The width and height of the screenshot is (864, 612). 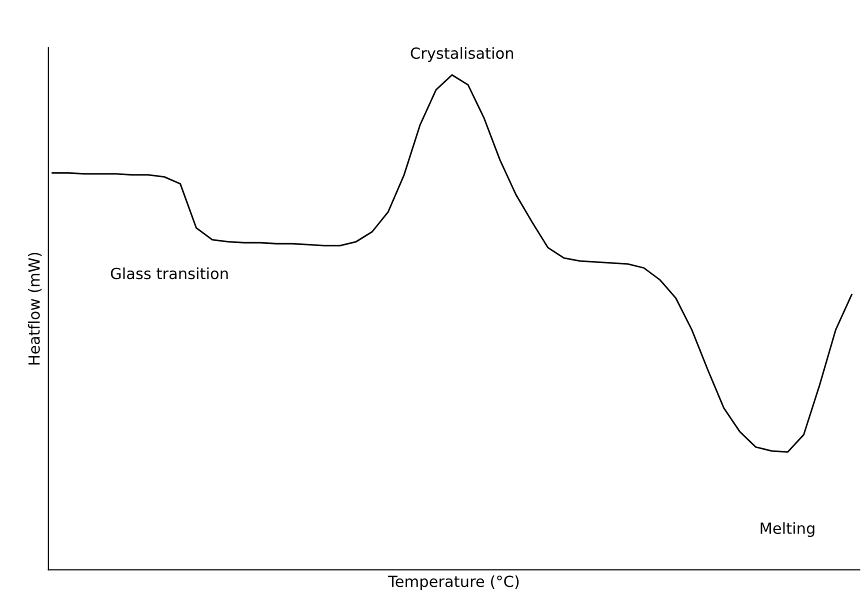 I want to click on annotation: Melting, so click(x=787, y=529).